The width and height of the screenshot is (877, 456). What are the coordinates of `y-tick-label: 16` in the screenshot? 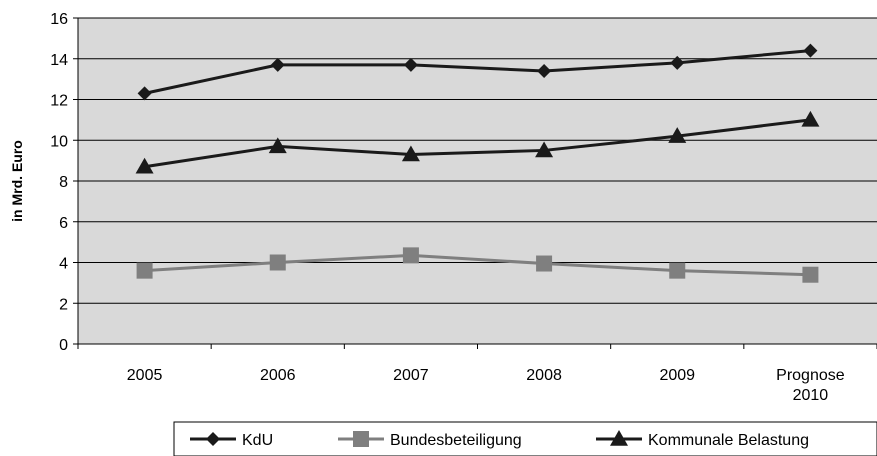 It's located at (59, 19).